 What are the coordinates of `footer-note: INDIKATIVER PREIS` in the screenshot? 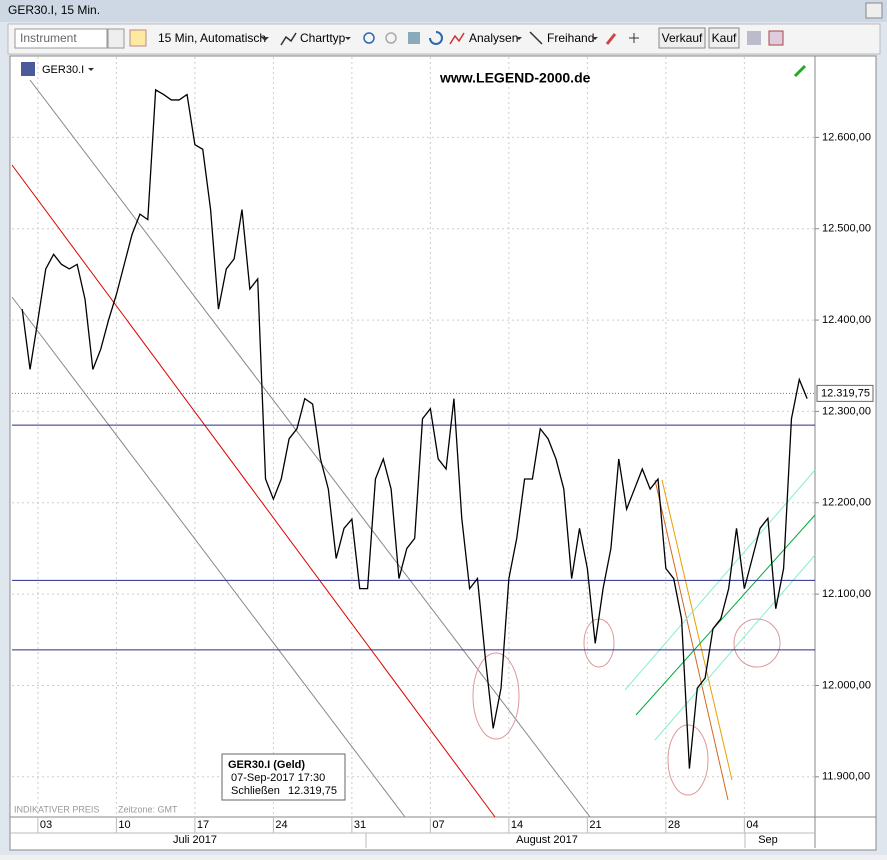 It's located at (56, 809).